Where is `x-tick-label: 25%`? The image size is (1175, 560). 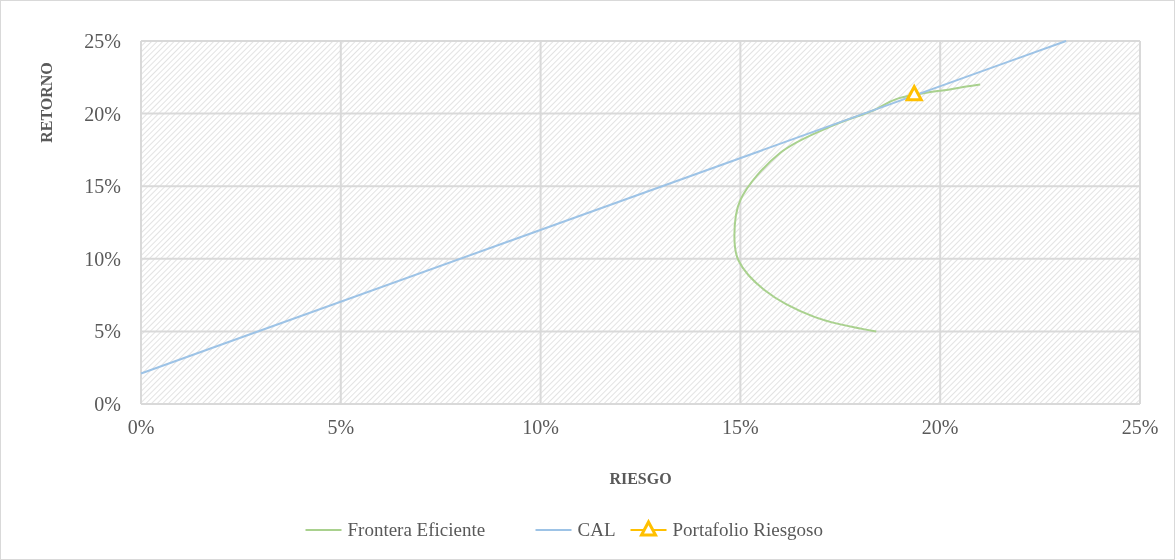 x-tick-label: 25% is located at coordinates (1140, 427).